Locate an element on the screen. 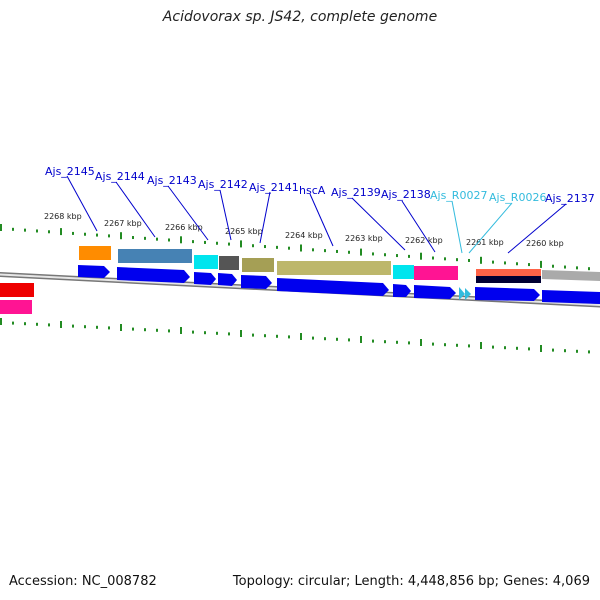  gene-label: Ajs_2143 is located at coordinates (172, 180).